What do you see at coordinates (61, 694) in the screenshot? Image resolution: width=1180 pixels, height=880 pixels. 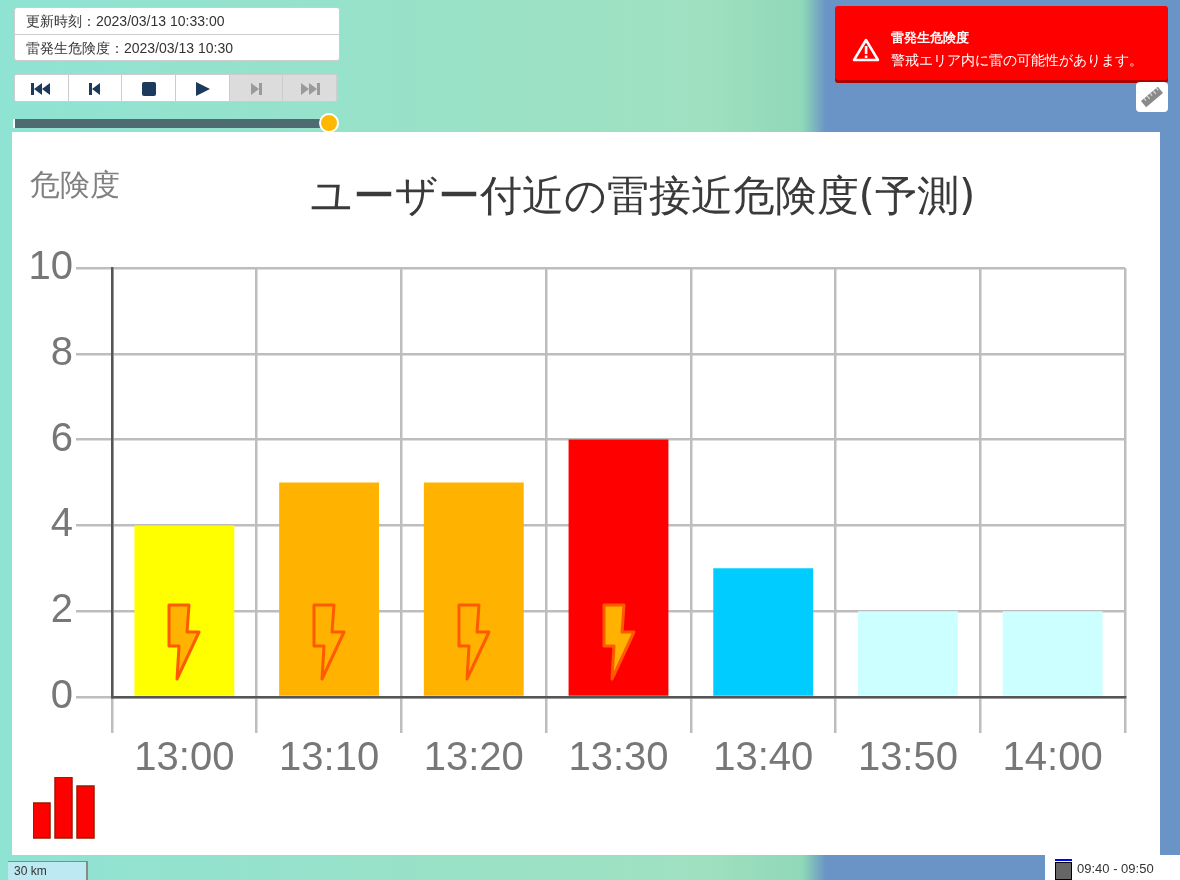 I see `y-tick-label: 0` at bounding box center [61, 694].